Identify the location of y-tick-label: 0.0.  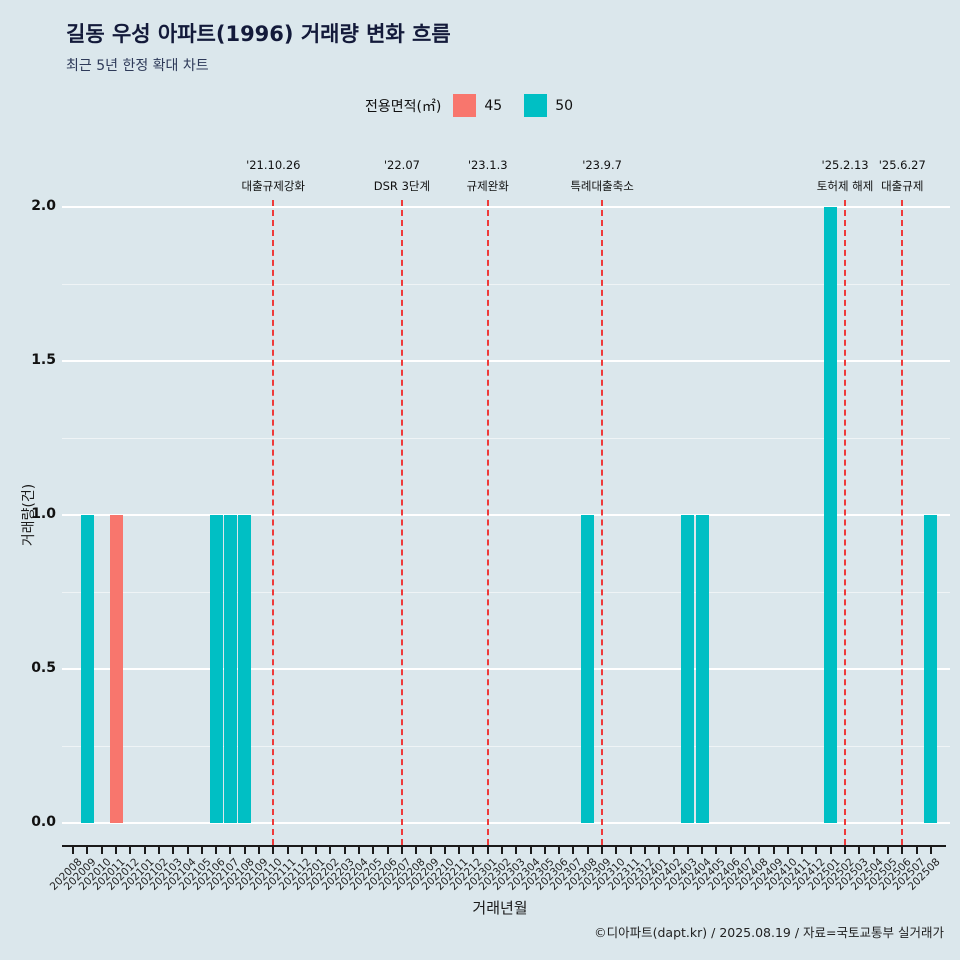
(43, 822).